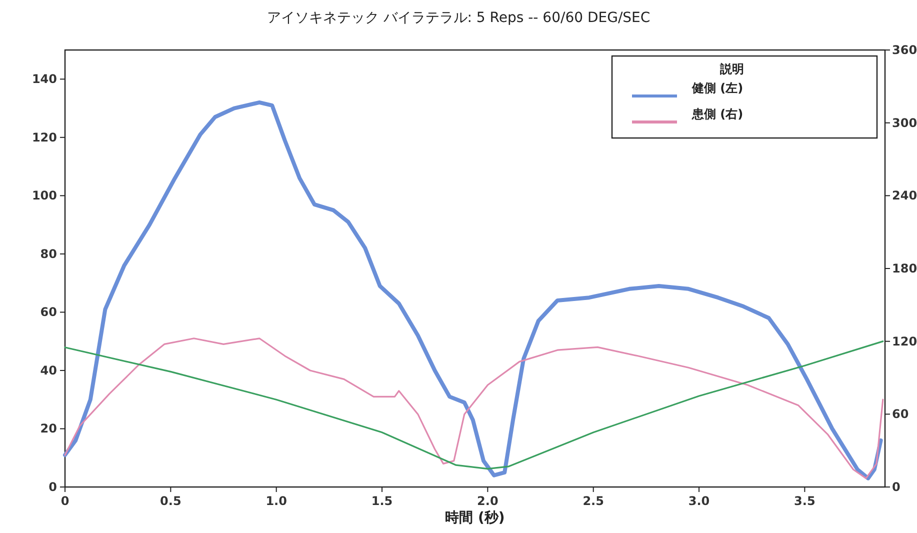  Describe the element at coordinates (44, 137) in the screenshot. I see `y-tick-label: 120` at that location.